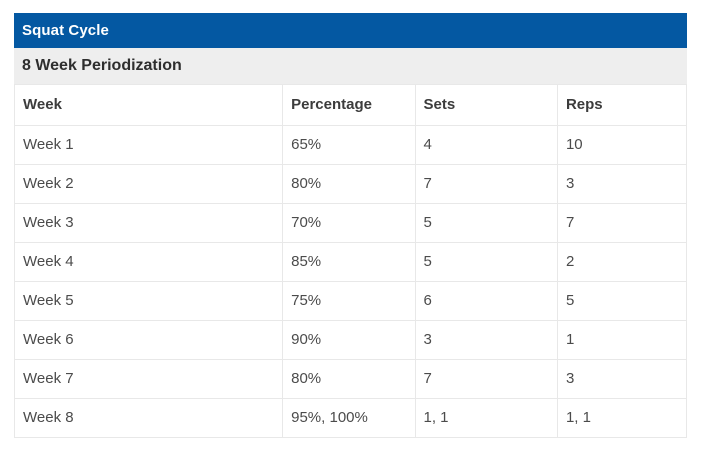 The height and width of the screenshot is (451, 705). I want to click on cell-percentage: 75%, so click(349, 301).